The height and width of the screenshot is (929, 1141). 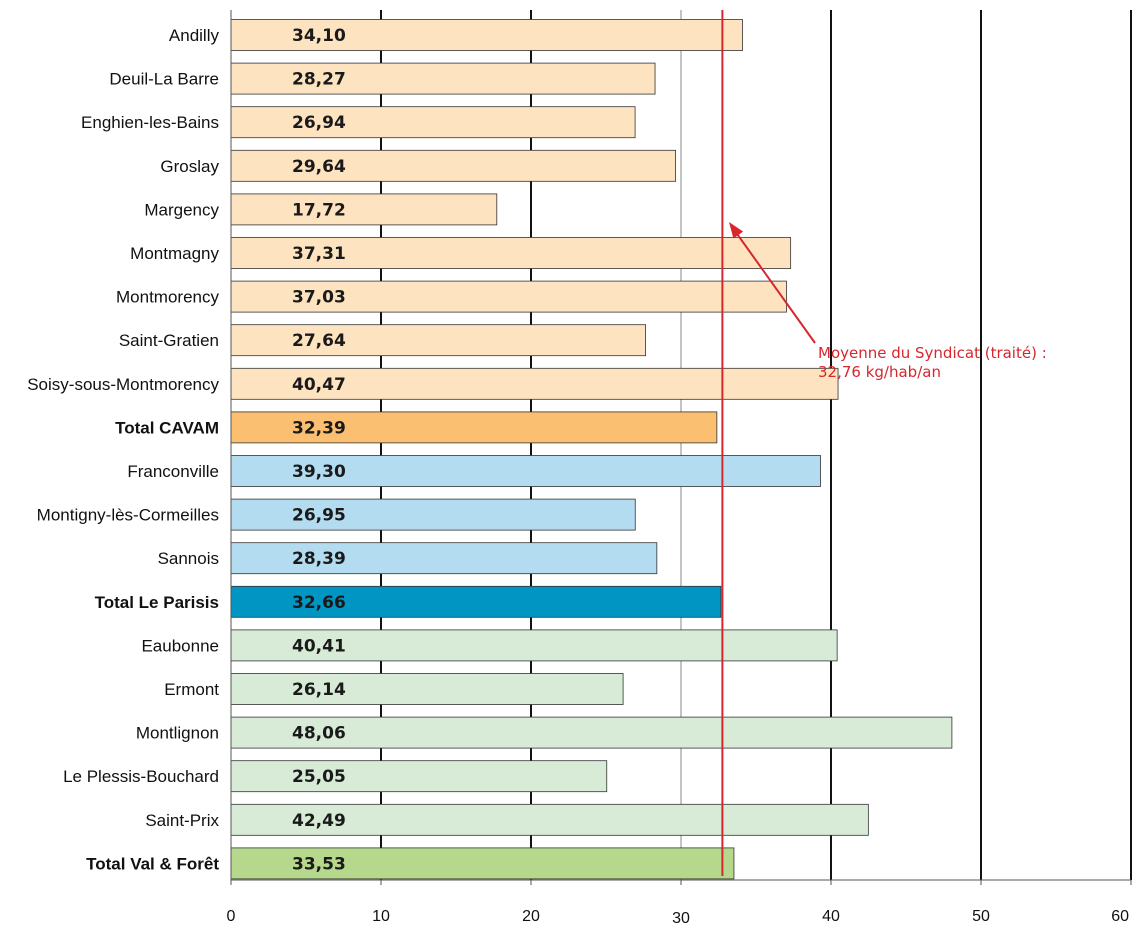 I want to click on value-label: 27,64, so click(x=319, y=341).